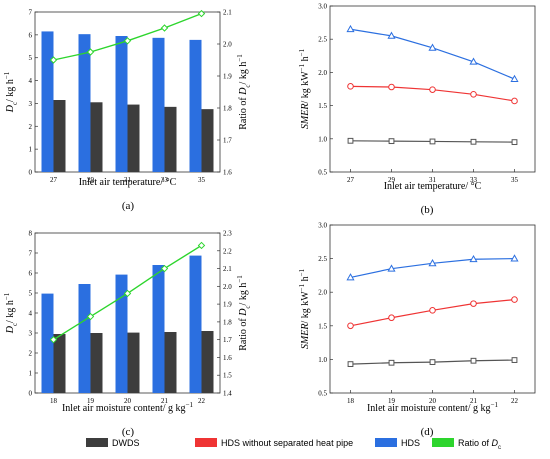  What do you see at coordinates (227, 234) in the screenshot?
I see `y2-tick-label: 2.3` at bounding box center [227, 234].